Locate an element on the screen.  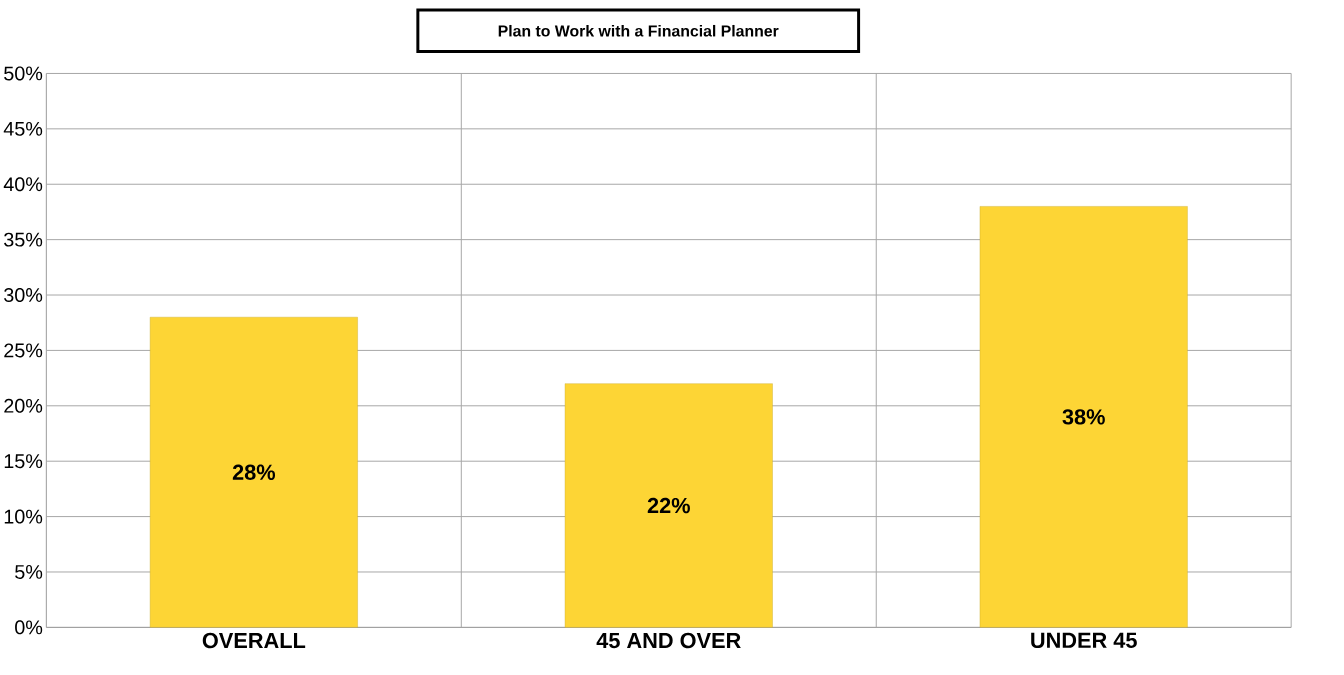
x-tick-label: 45 AND OVER is located at coordinates (668, 640).